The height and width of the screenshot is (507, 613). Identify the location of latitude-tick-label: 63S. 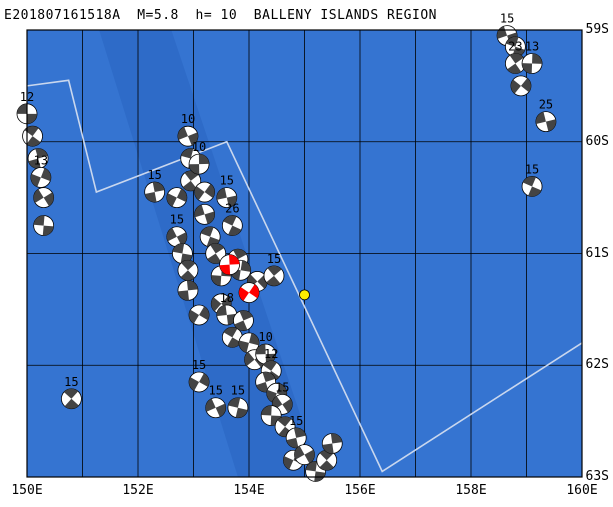
(597, 476).